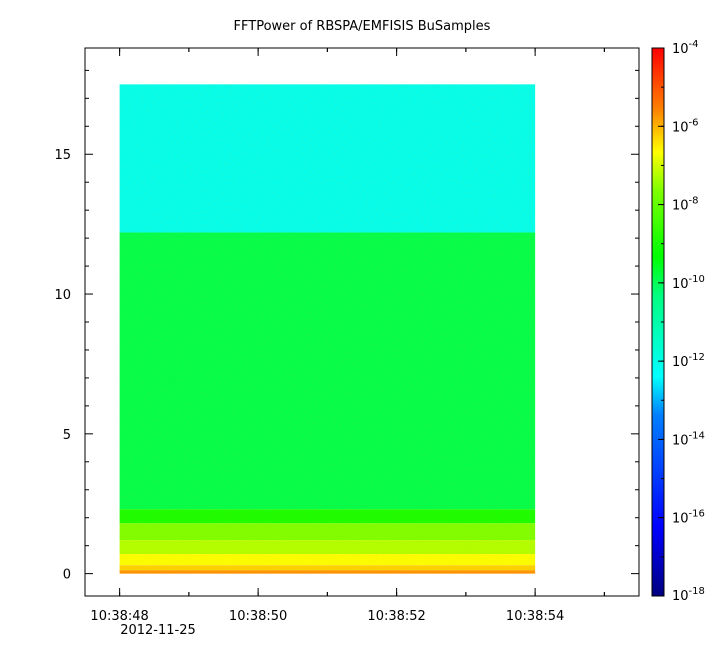 The height and width of the screenshot is (656, 724). I want to click on colorbar-tick-label: 10⁻⁴, so click(685, 48).